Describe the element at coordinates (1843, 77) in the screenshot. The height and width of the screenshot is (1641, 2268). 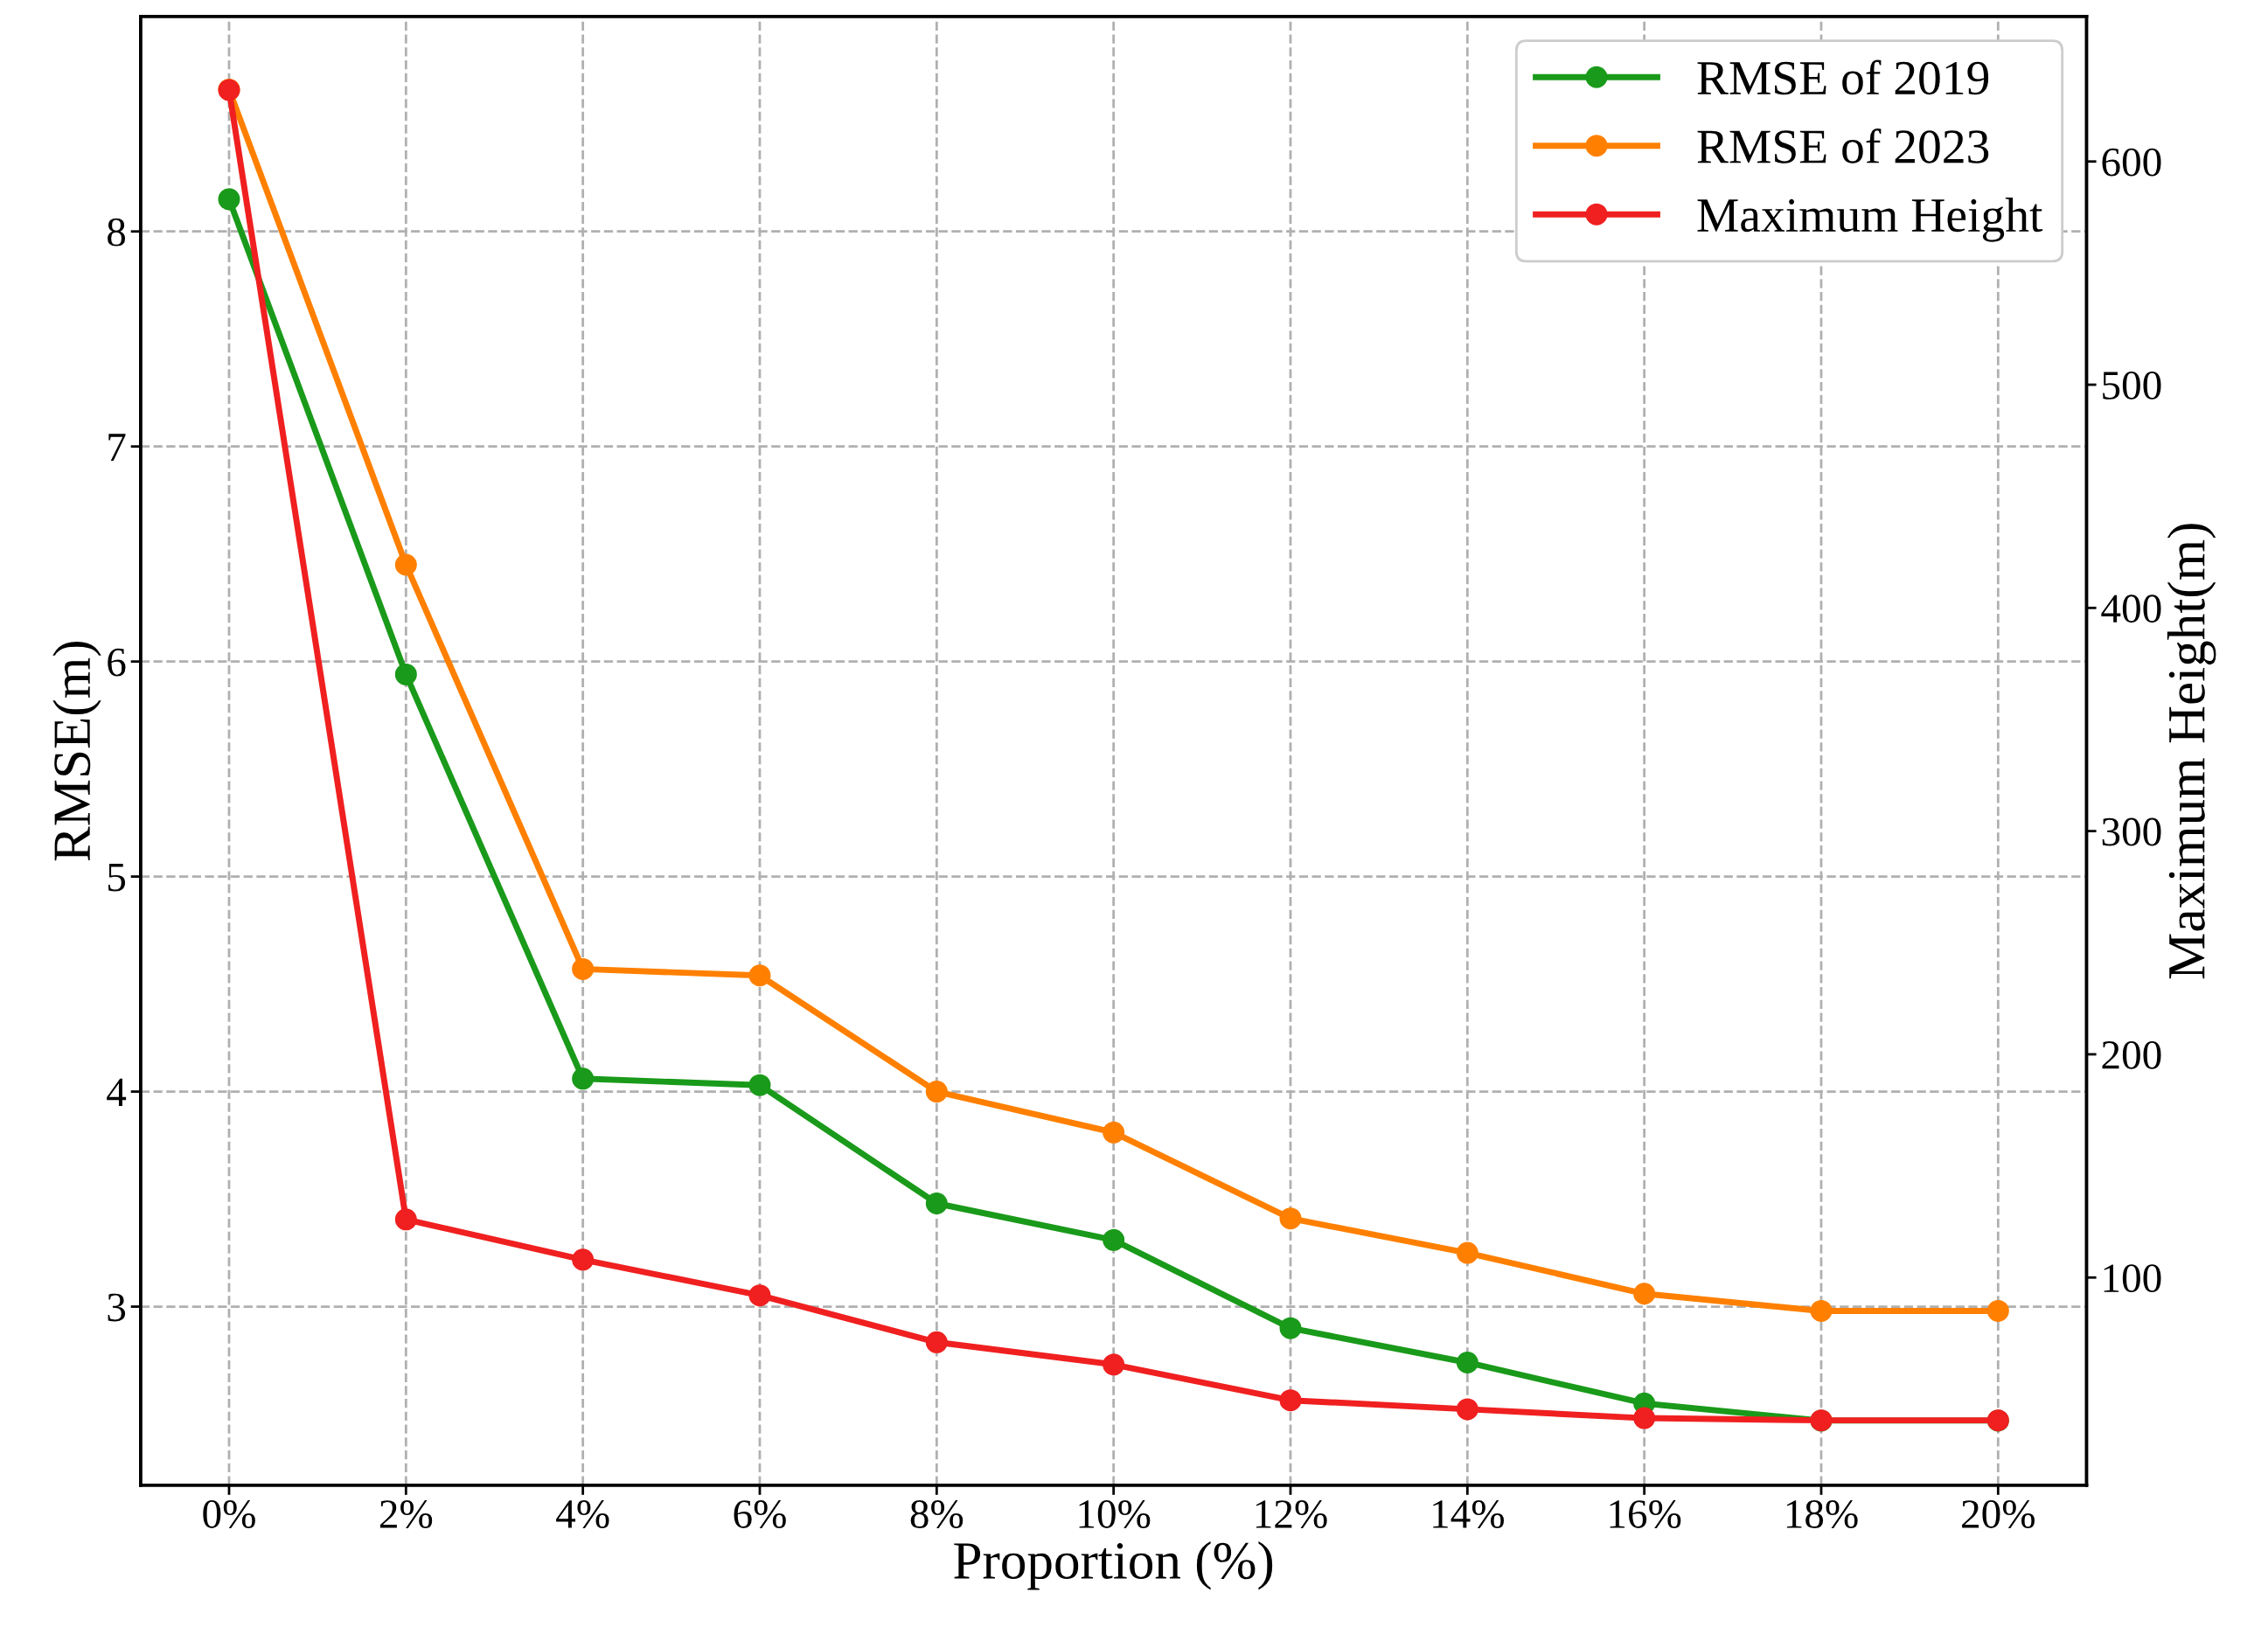
I see `legend-label: RMSE of 2019` at that location.